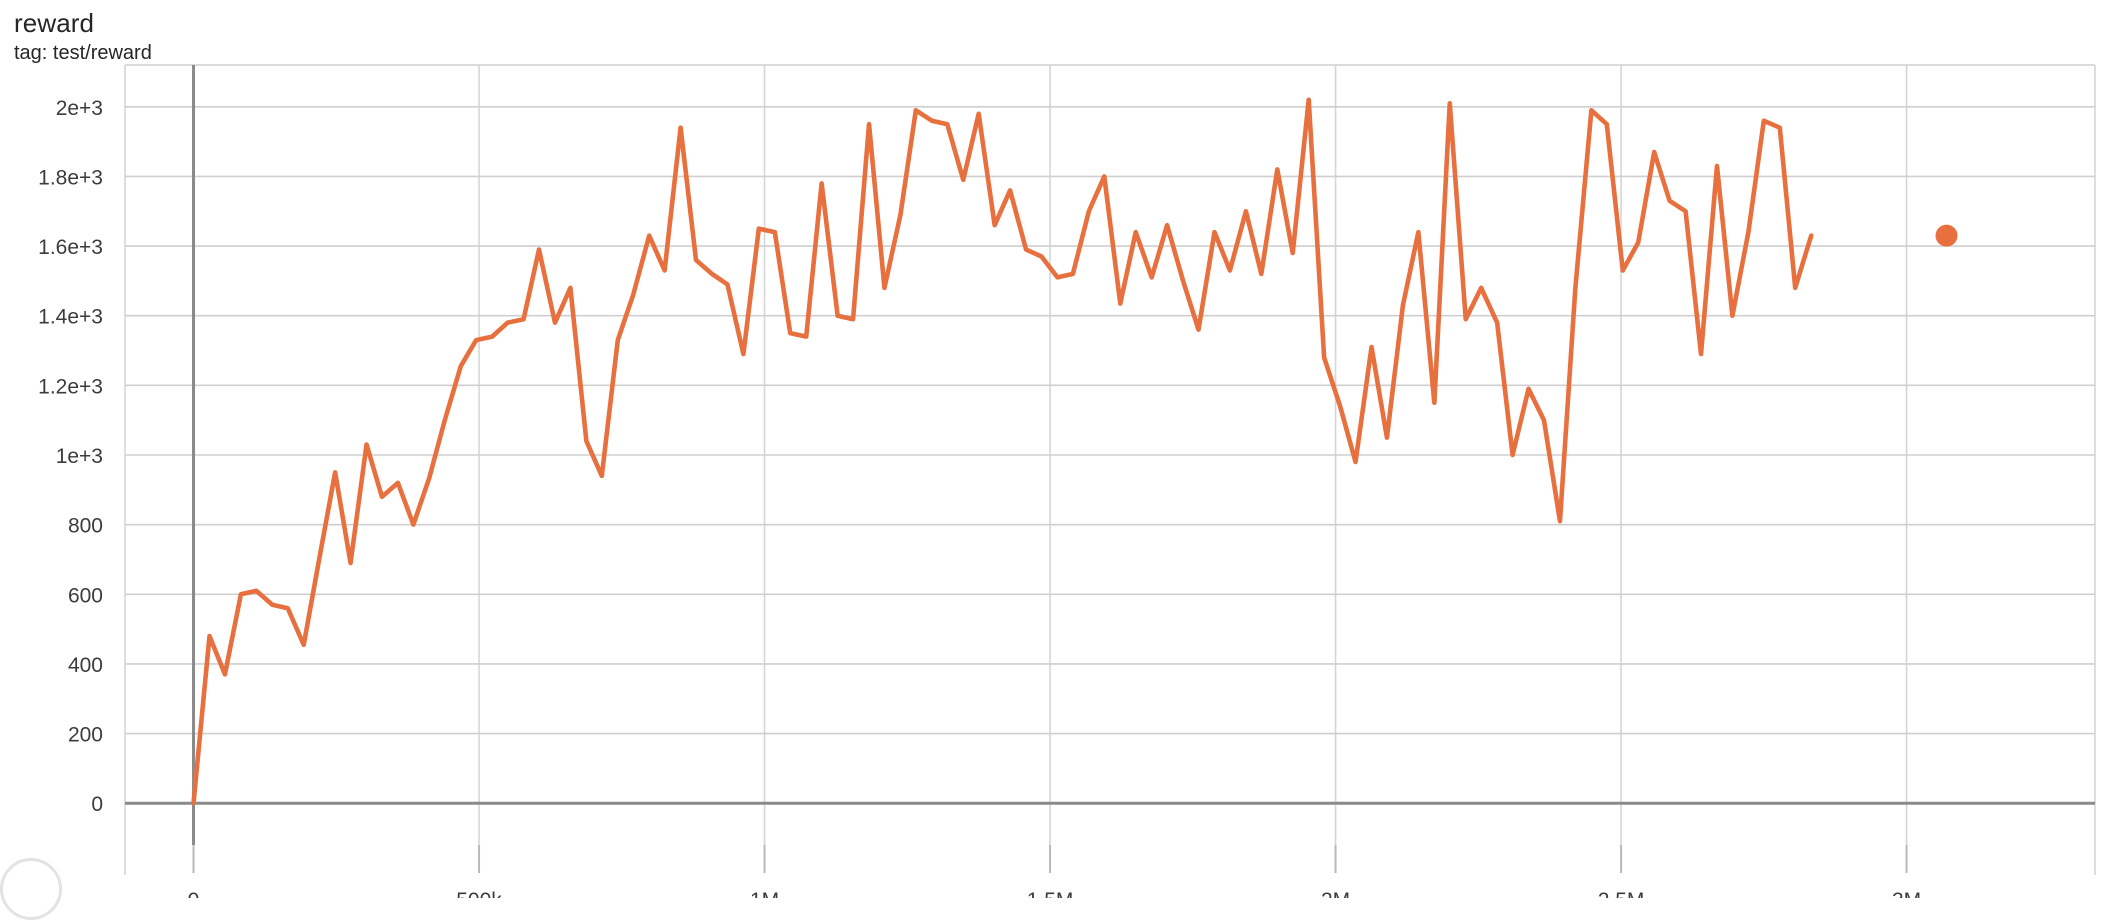 Image resolution: width=2106 pixels, height=920 pixels. Describe the element at coordinates (85, 526) in the screenshot. I see `y-tick-label: 800` at that location.